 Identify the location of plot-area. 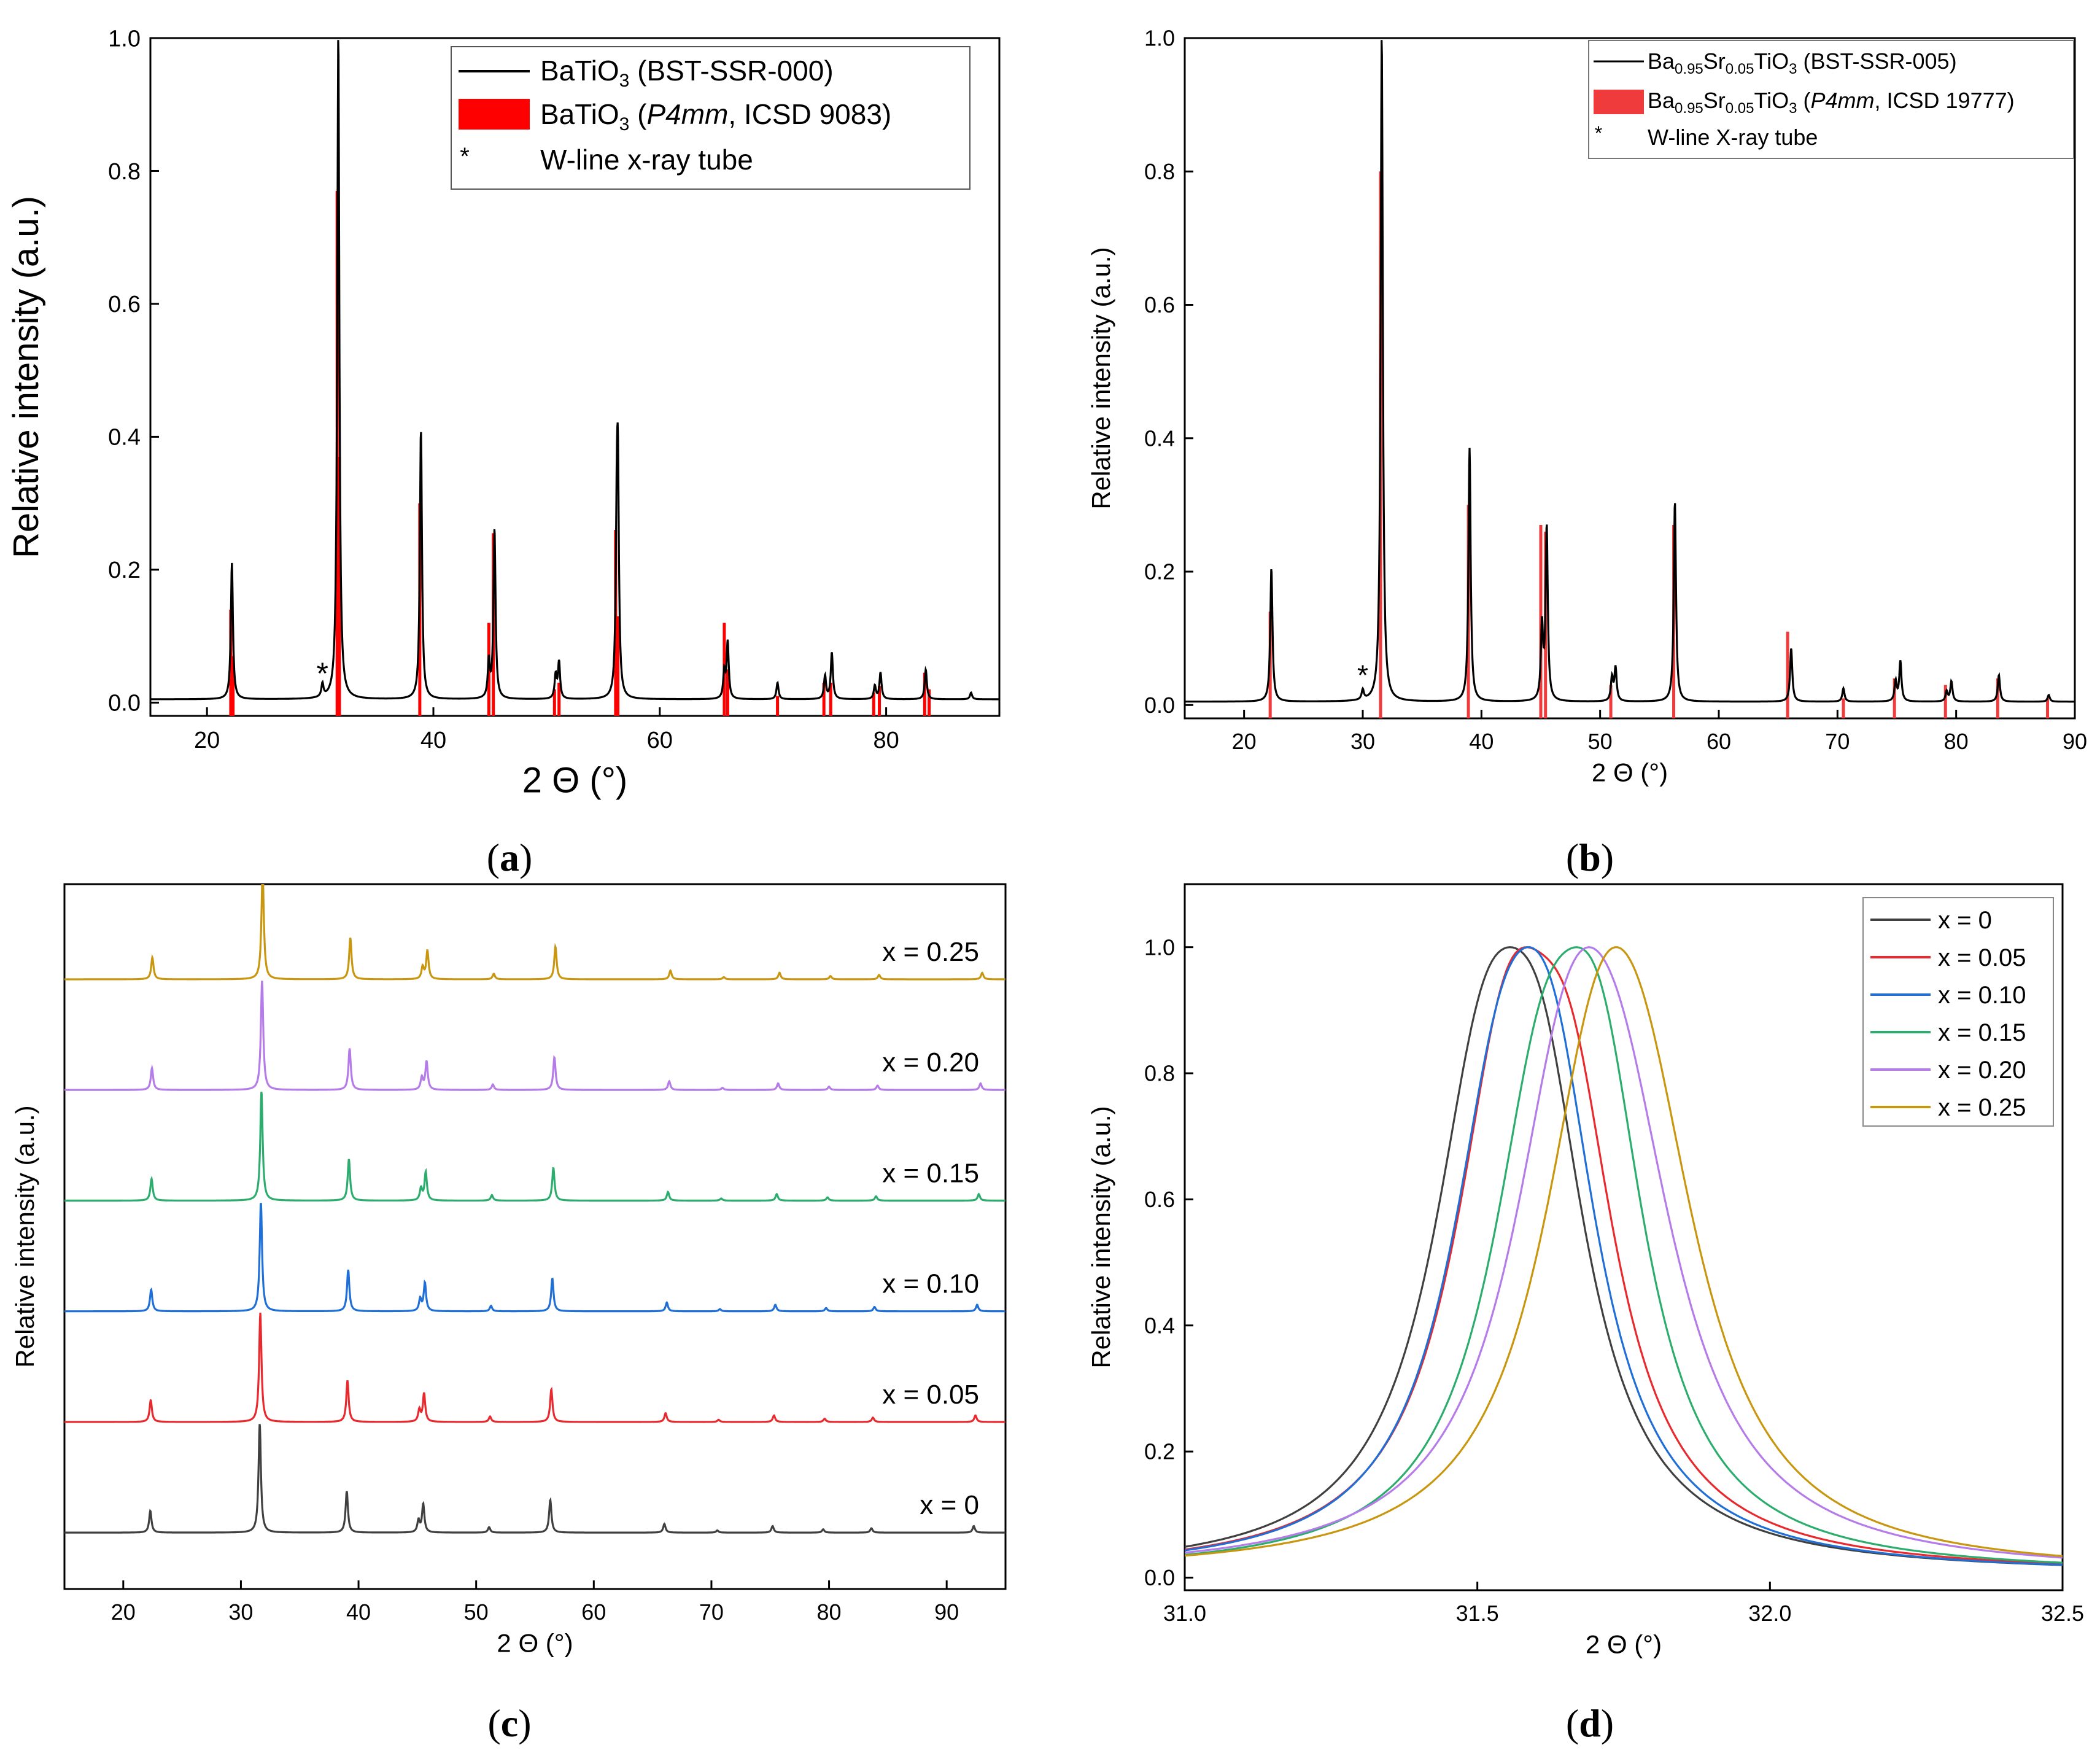
(1624, 1256).